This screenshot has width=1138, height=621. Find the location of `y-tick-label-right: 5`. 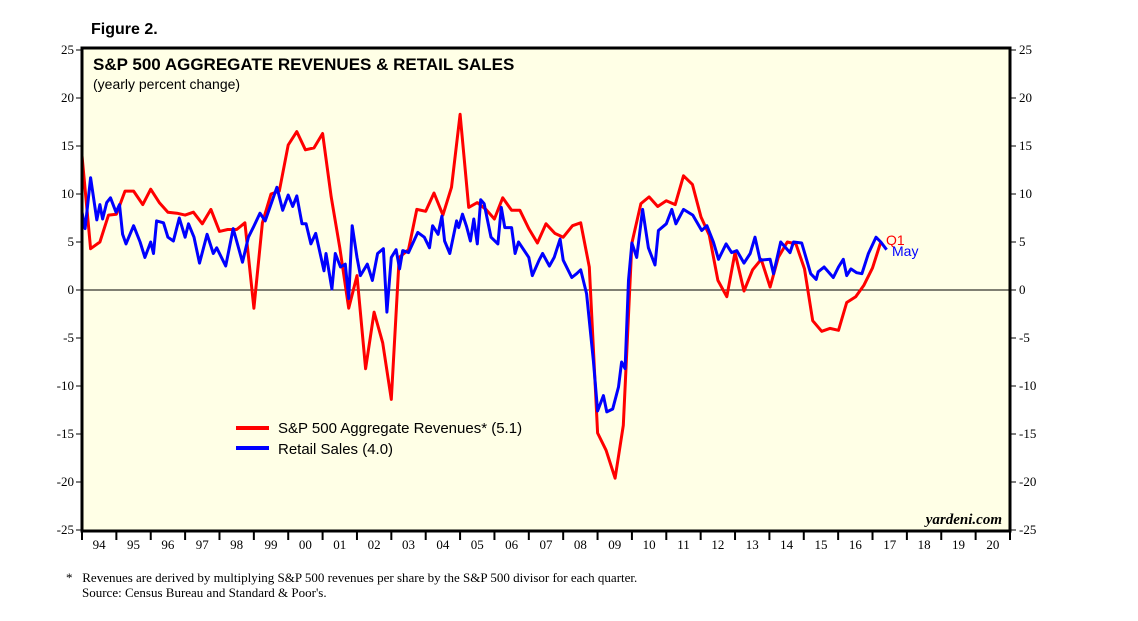

y-tick-label-right: 5 is located at coordinates (1022, 241).